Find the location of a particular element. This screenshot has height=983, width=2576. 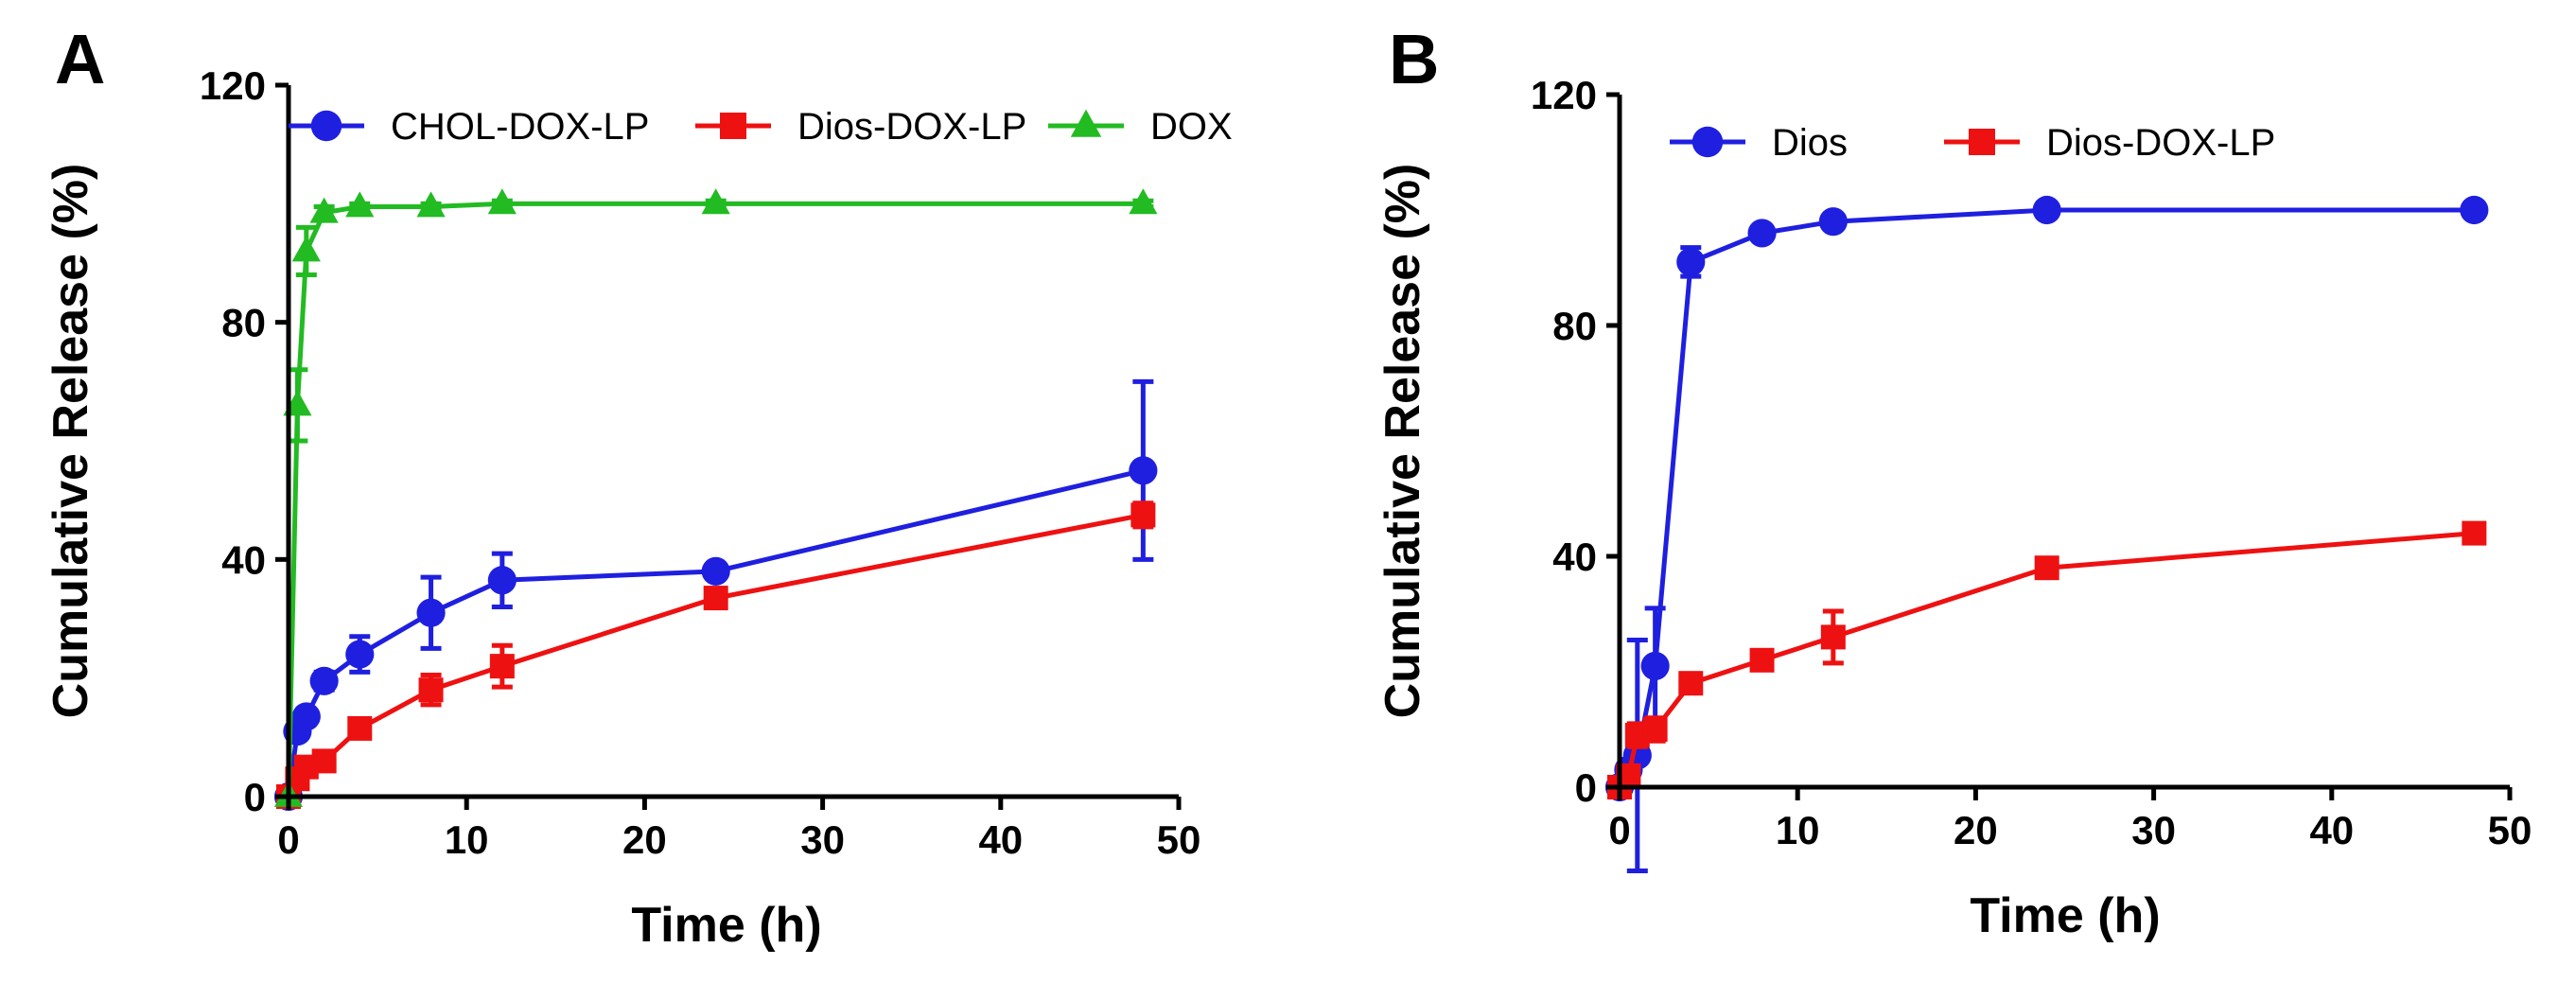

panel-b-letter: B is located at coordinates (1414, 59).